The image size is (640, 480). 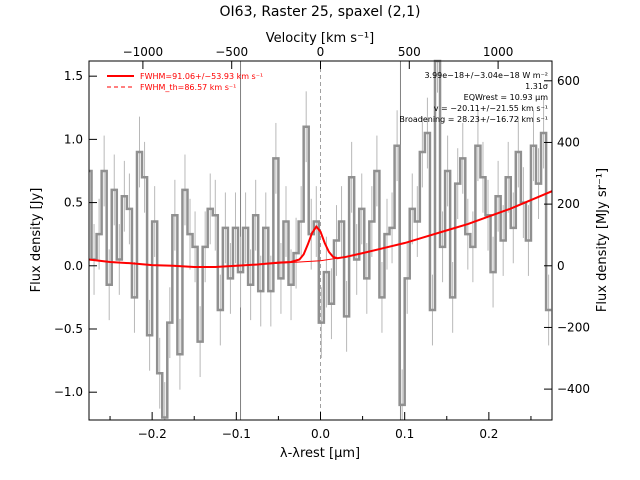 What do you see at coordinates (321, 52) in the screenshot?
I see `top-tick-label: 0` at bounding box center [321, 52].